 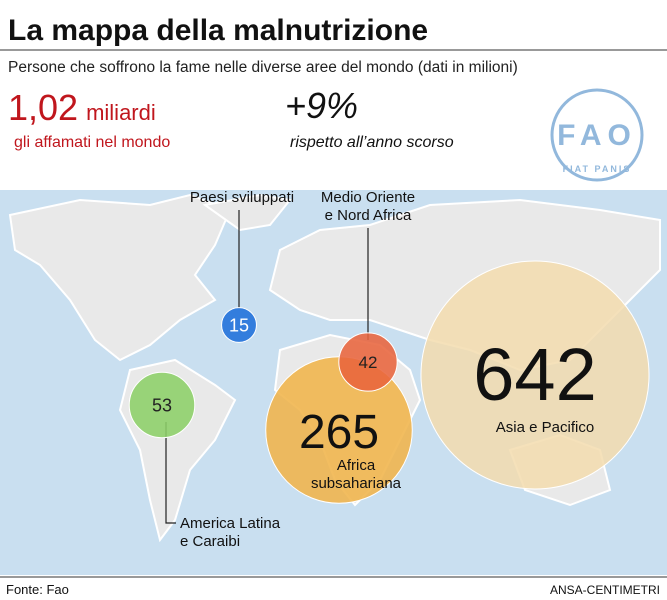 I want to click on bubble-value: 642, so click(x=534, y=374).